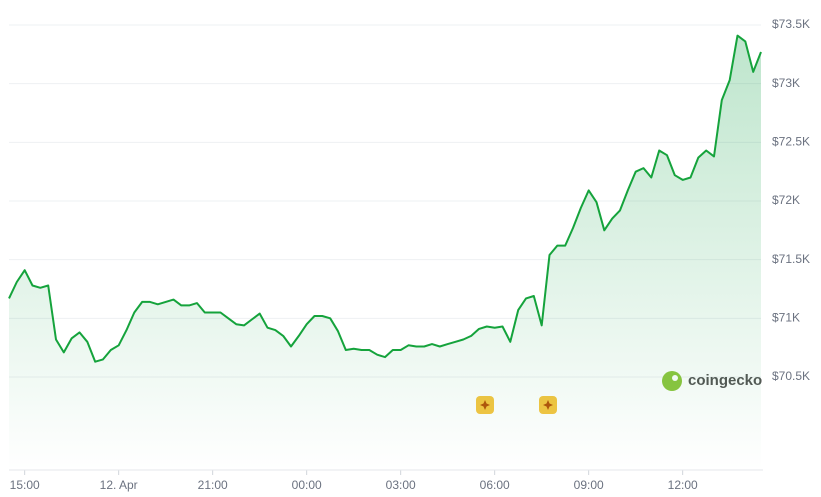 The image size is (821, 497). I want to click on y-tick-label: $72.5K, so click(791, 142).